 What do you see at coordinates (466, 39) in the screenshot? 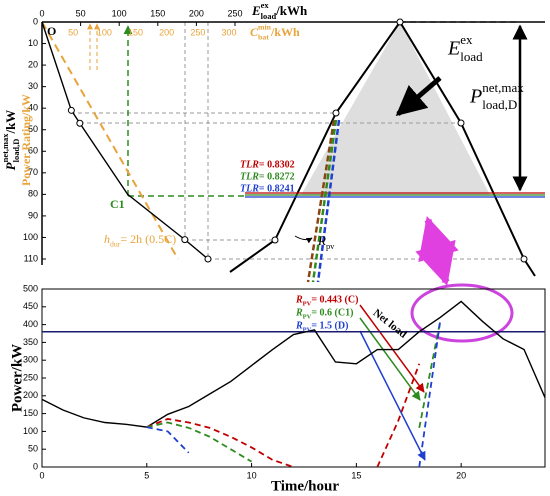
I see `label-part: ex` at bounding box center [466, 39].